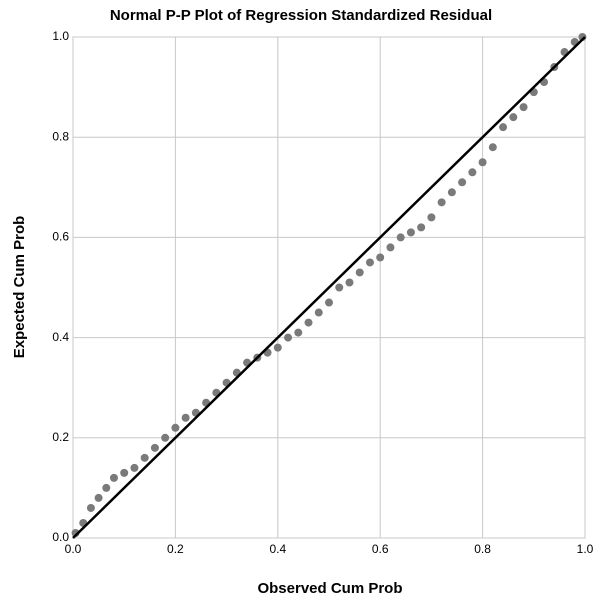  What do you see at coordinates (585, 549) in the screenshot?
I see `x-tick-label: 1.0` at bounding box center [585, 549].